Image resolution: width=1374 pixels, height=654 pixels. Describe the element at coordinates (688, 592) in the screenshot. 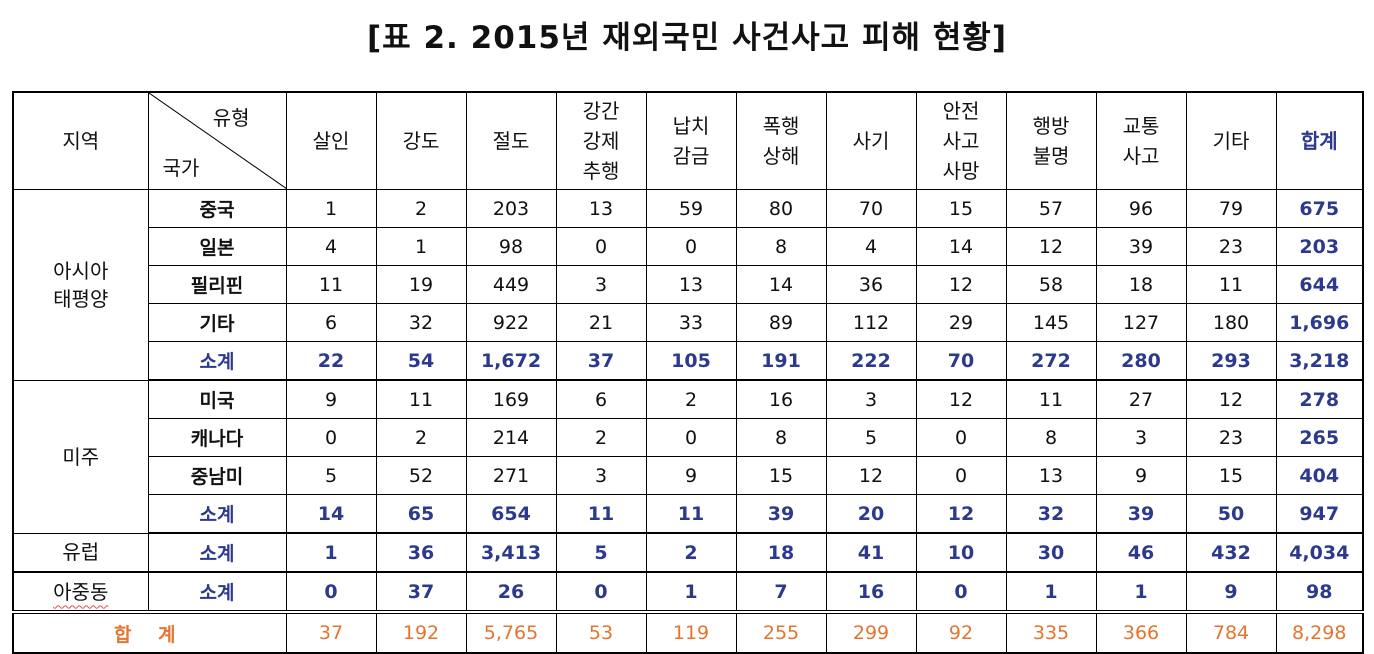

I see `table-row: 아중동 소계 0 37 26 0 1 7 16 0 1 1 9 98` at that location.